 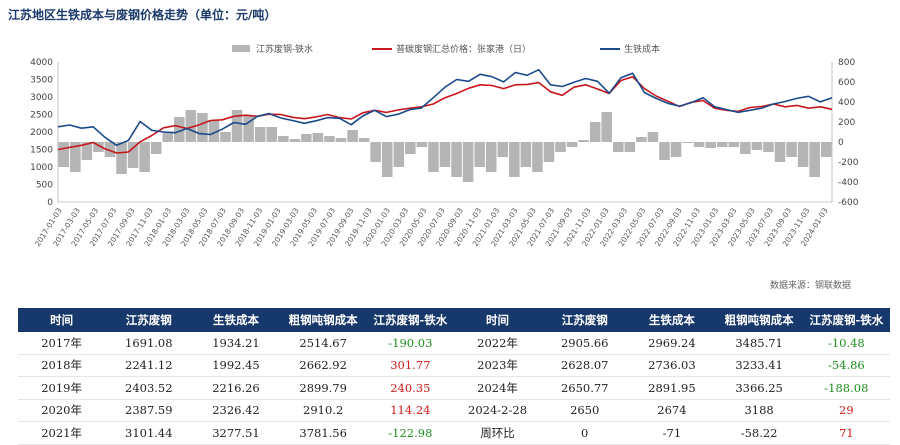 I want to click on table-cell: 2024年, so click(x=497, y=388).